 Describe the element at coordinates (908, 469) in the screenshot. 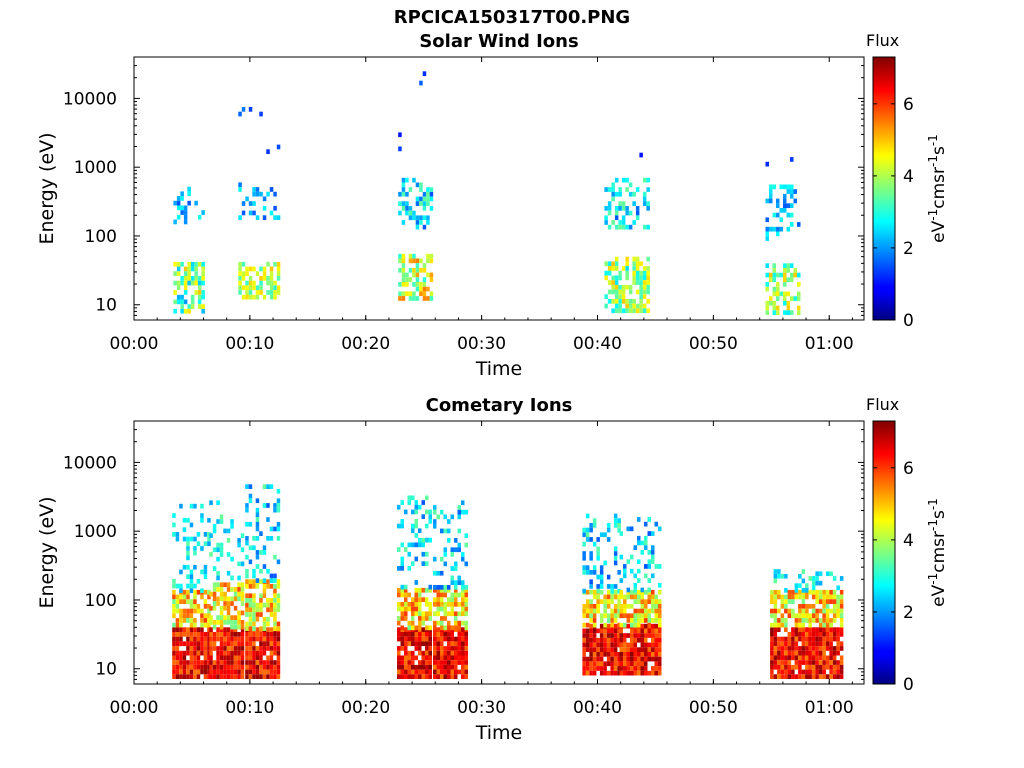

I see `colorbar-tick-label: 6` at that location.